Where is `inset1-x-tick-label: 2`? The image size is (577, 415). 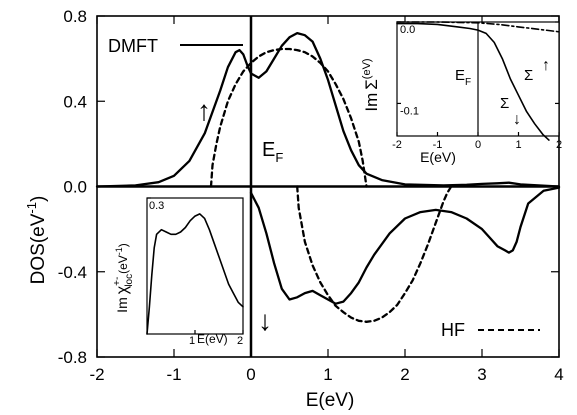 inset1-x-tick-label: 2 is located at coordinates (559, 145).